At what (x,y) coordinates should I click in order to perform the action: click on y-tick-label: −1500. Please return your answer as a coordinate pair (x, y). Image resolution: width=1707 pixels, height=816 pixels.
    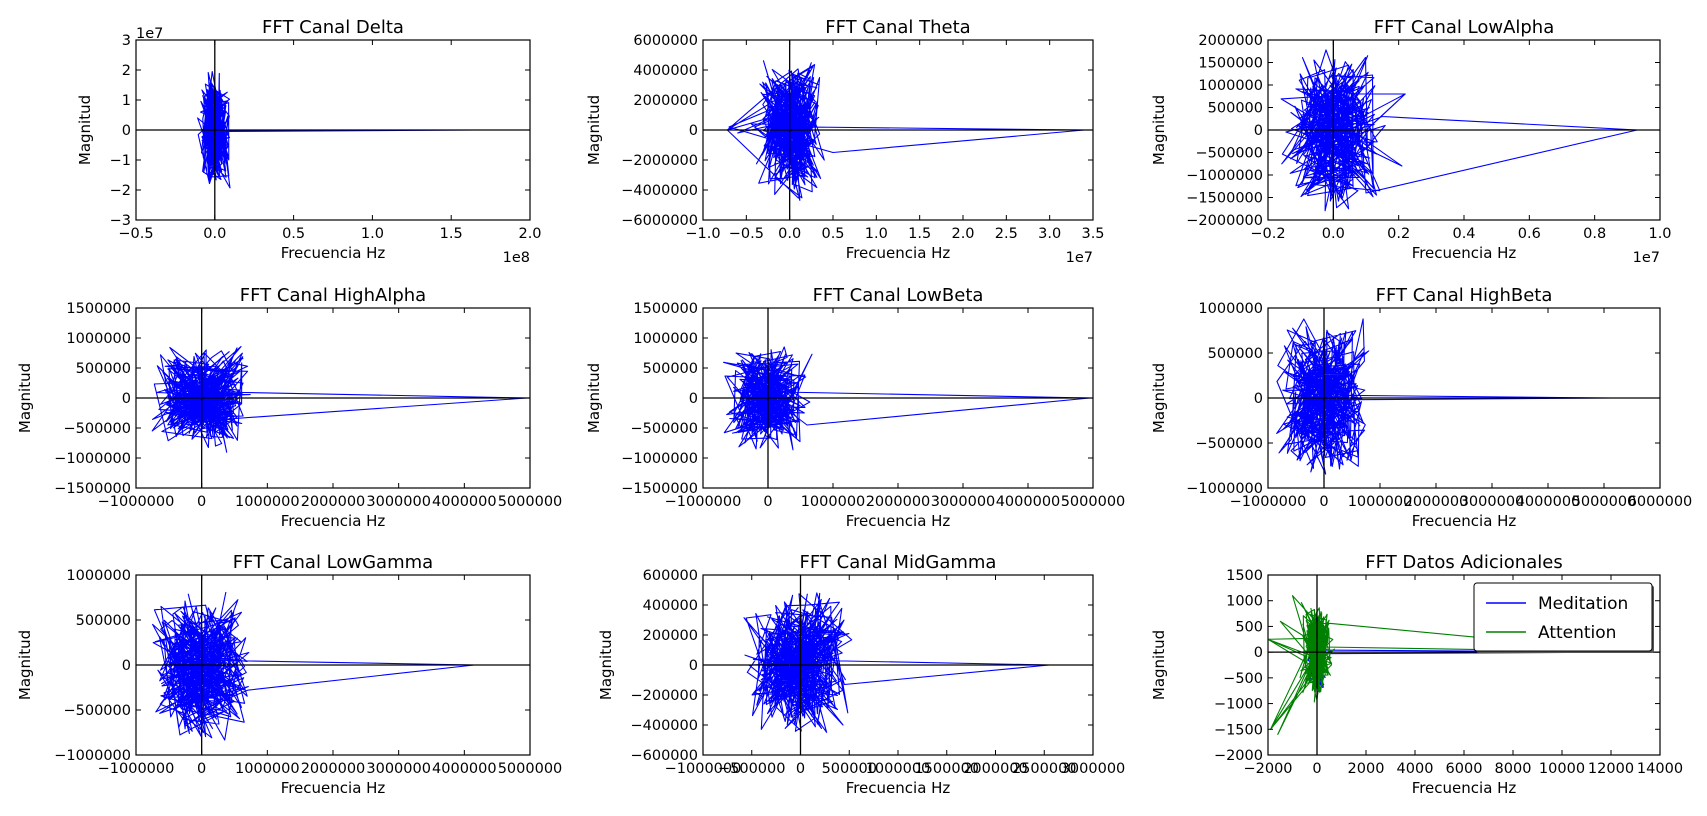
    Looking at the image, I should click on (1238, 730).